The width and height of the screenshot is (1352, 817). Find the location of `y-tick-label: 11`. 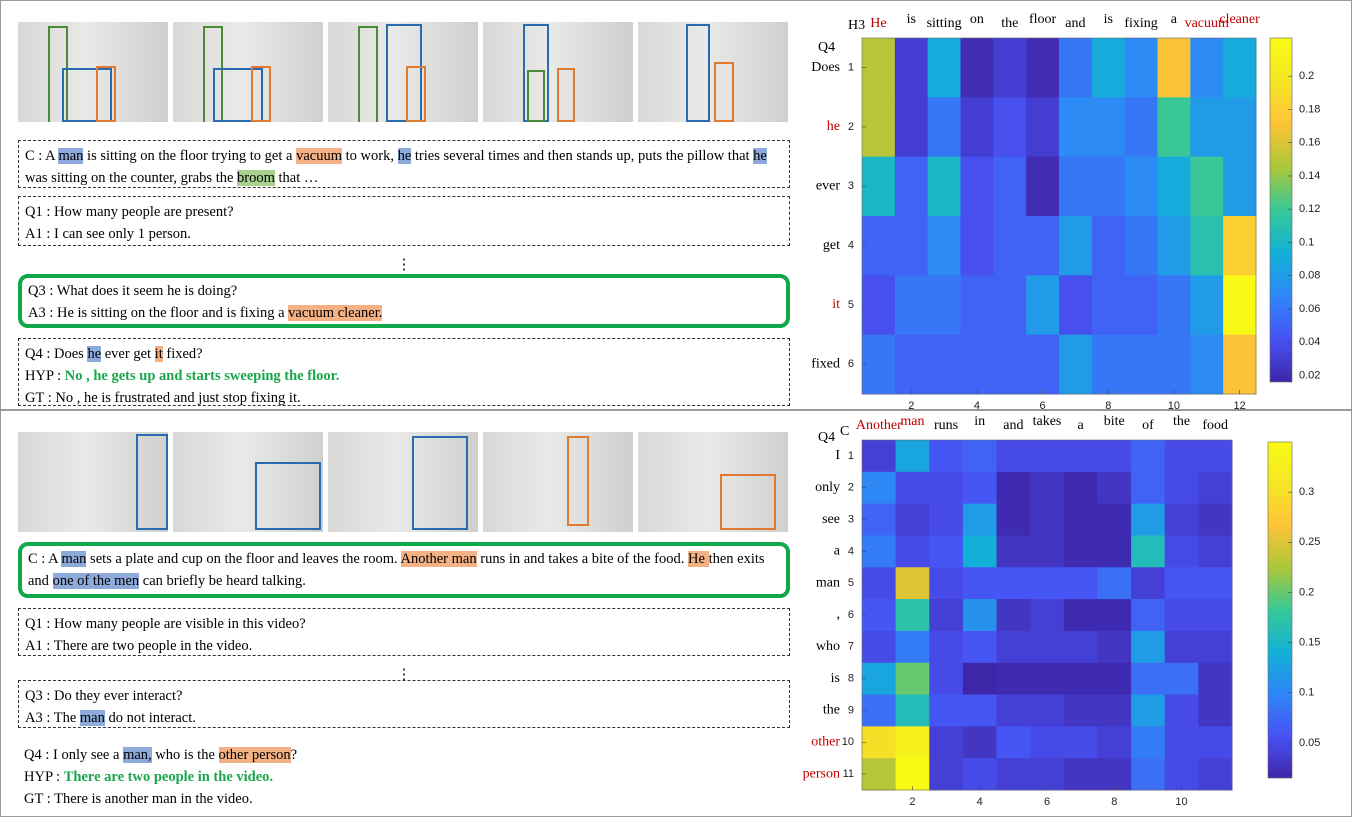

y-tick-label: 11 is located at coordinates (848, 774).